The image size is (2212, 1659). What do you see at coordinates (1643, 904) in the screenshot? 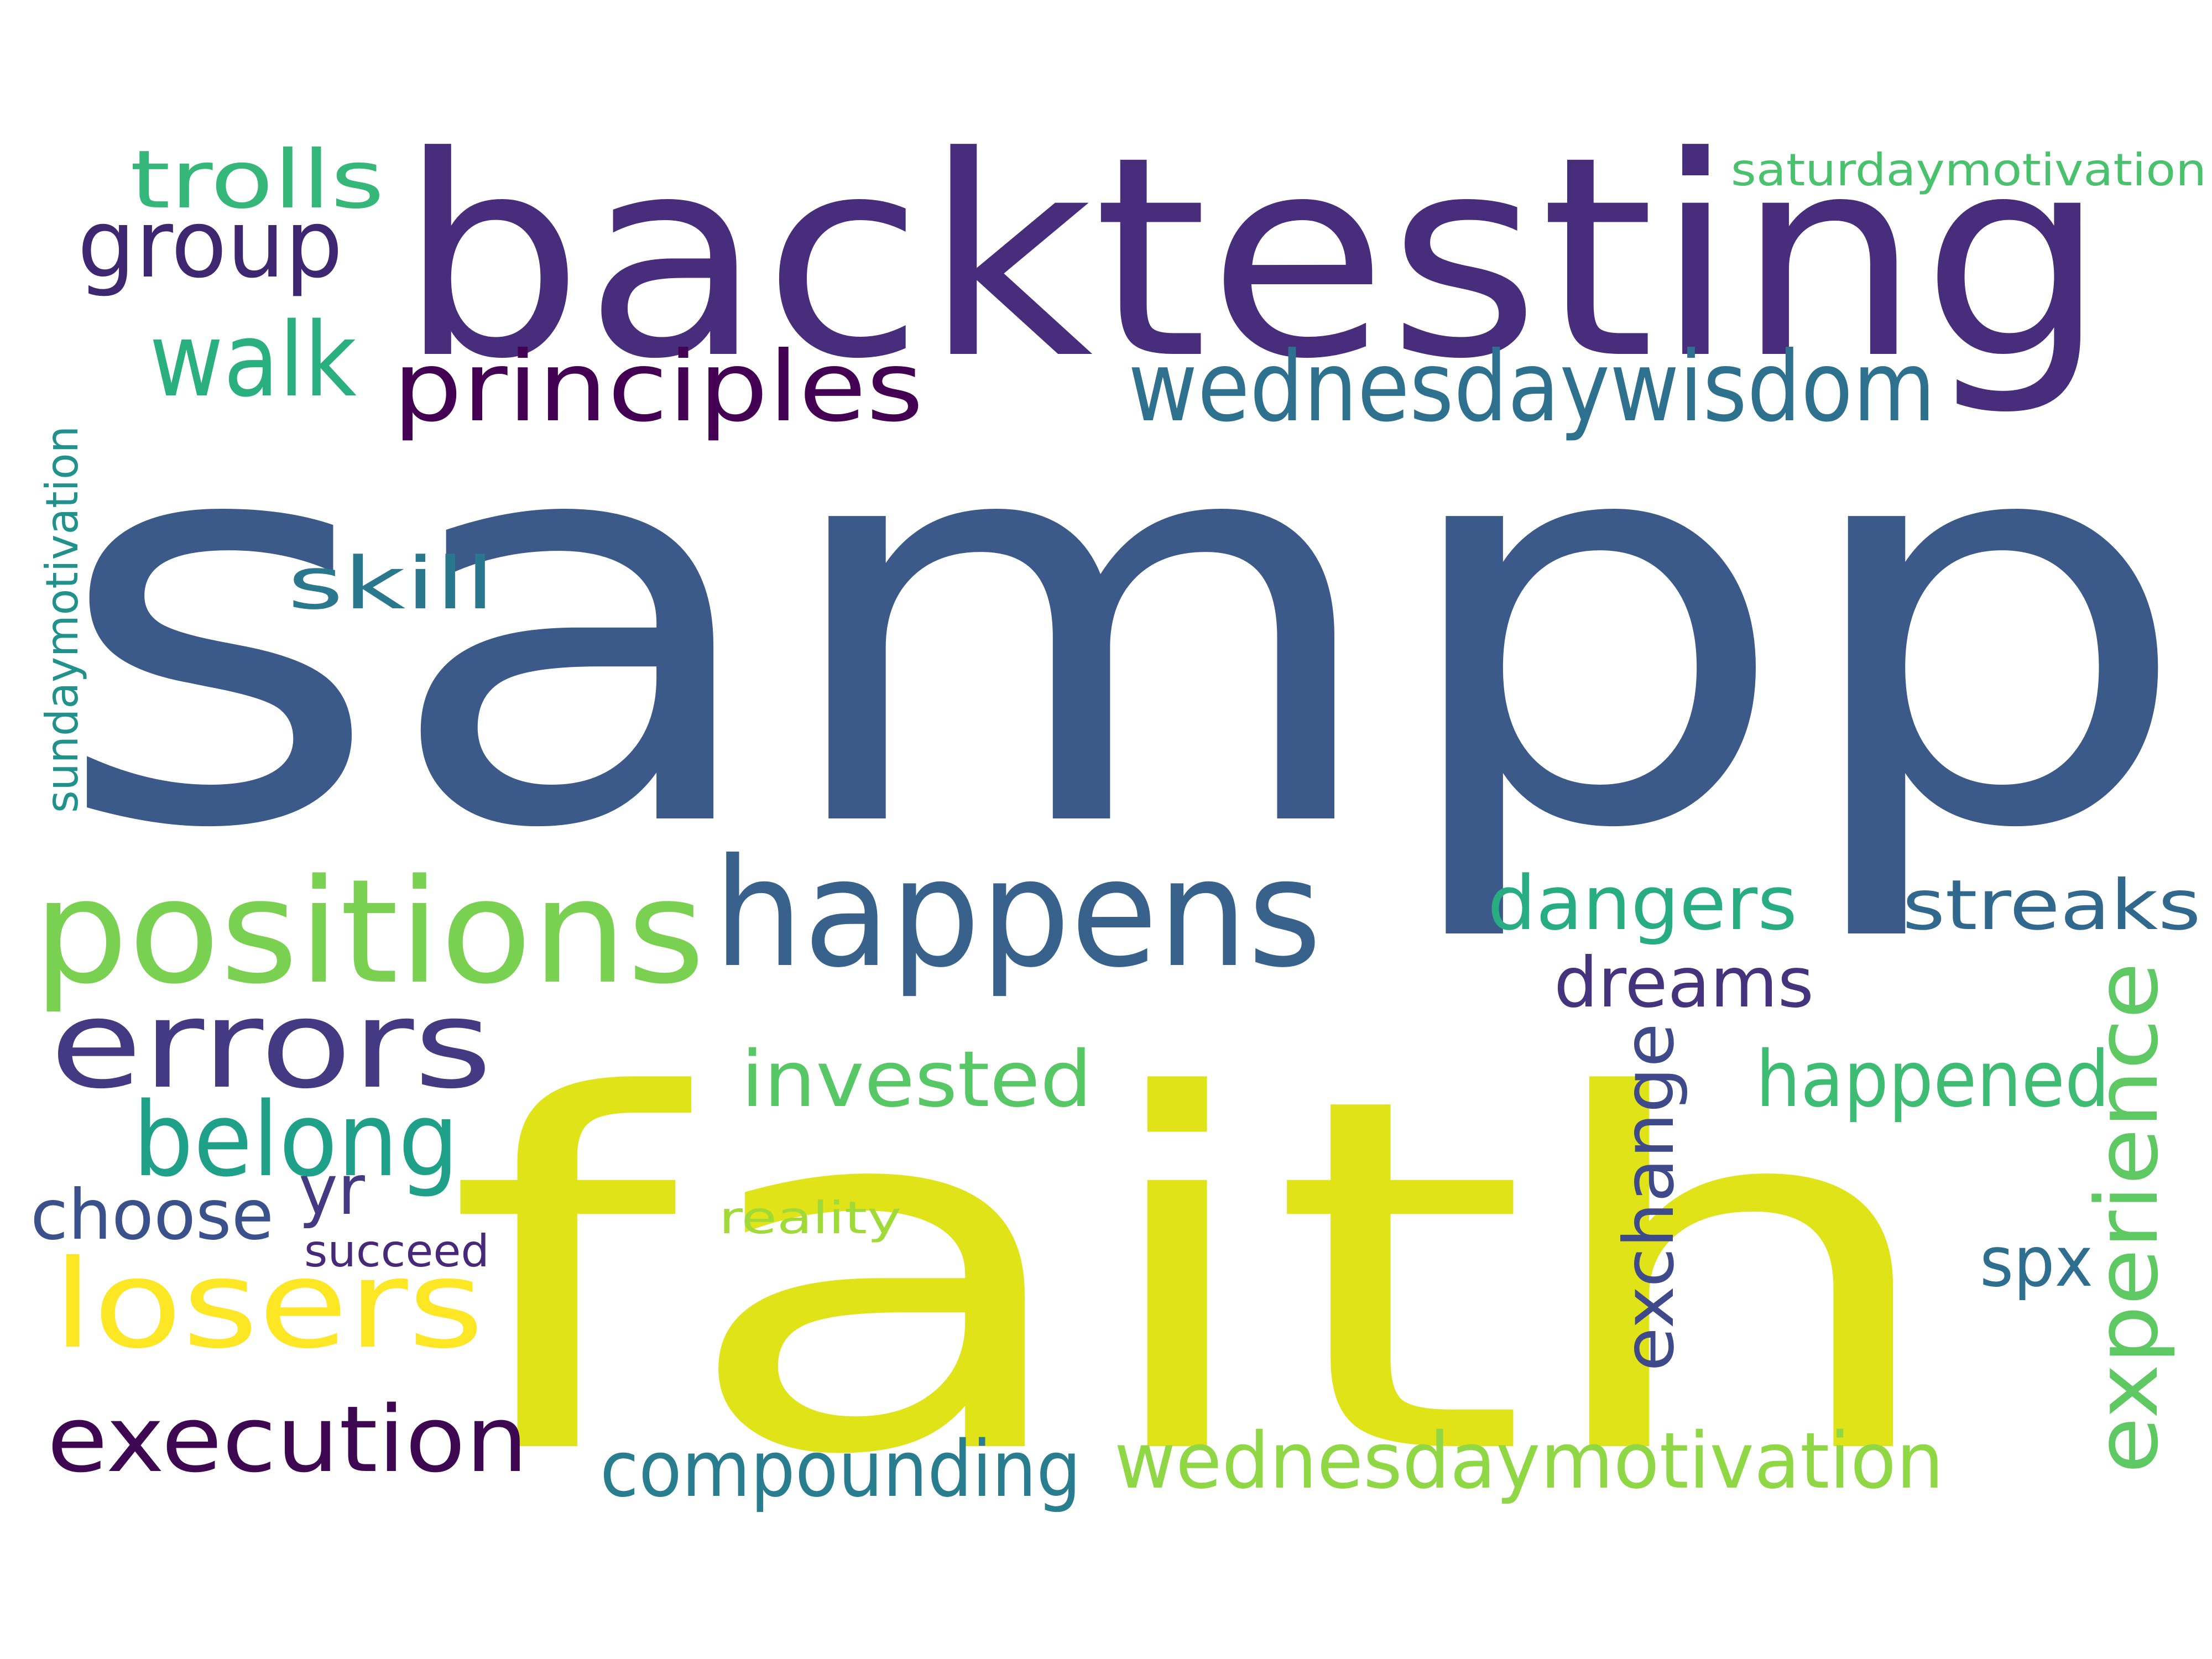
I see `word-dangers: dangers` at bounding box center [1643, 904].